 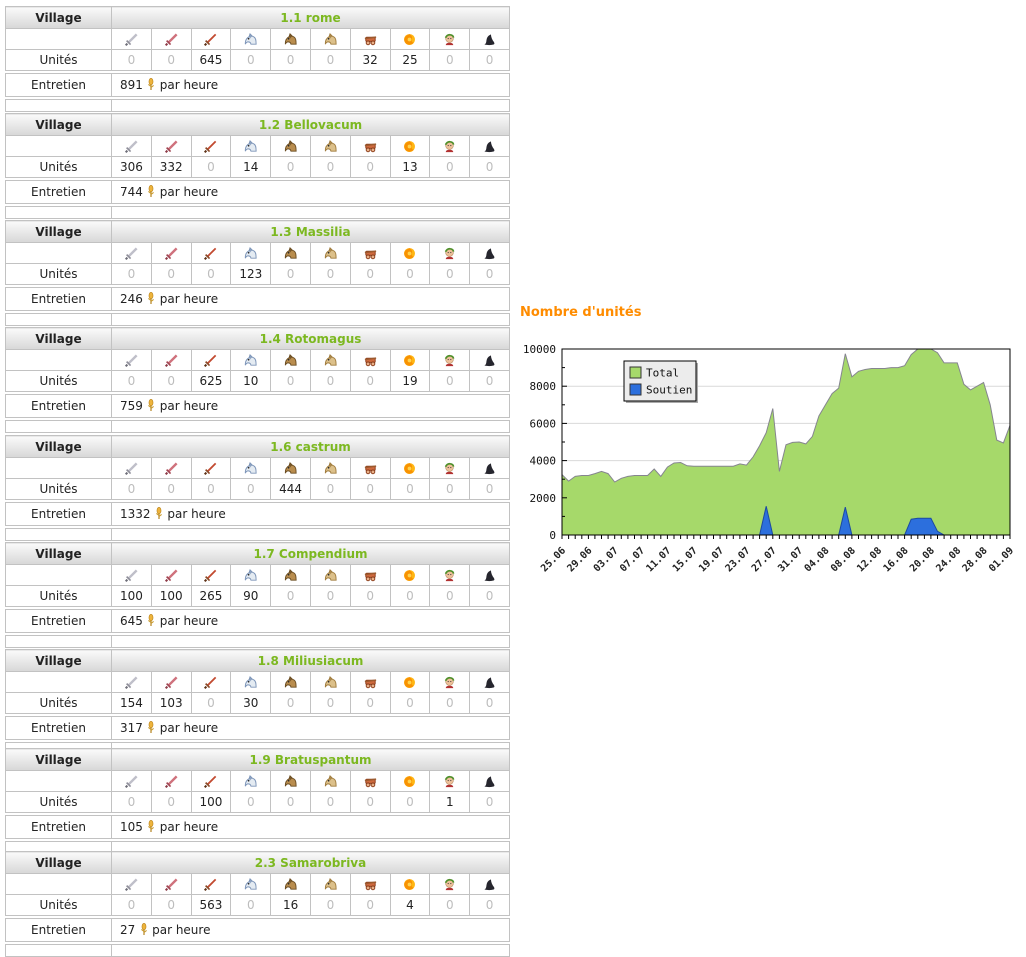 What do you see at coordinates (131, 192) in the screenshot?
I see `upkeep-value: 744` at bounding box center [131, 192].